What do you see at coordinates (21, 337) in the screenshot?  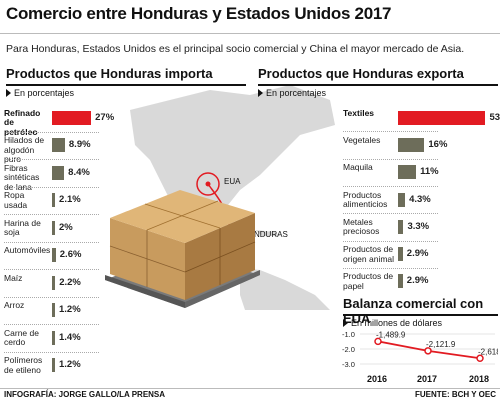 I see `imports-label: Carne de cerdo` at bounding box center [21, 337].